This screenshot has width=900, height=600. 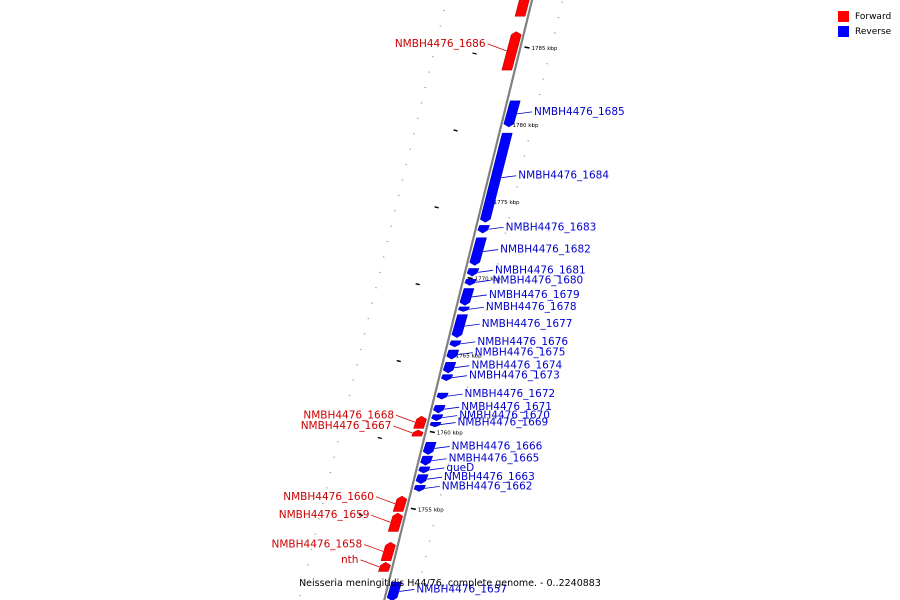 I want to click on gene-label: NMBH4476_1673, so click(x=514, y=376).